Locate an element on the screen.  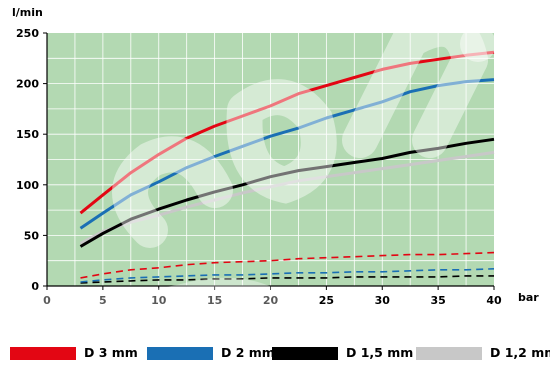
x-tick-label: 35 is located at coordinates (437, 300).